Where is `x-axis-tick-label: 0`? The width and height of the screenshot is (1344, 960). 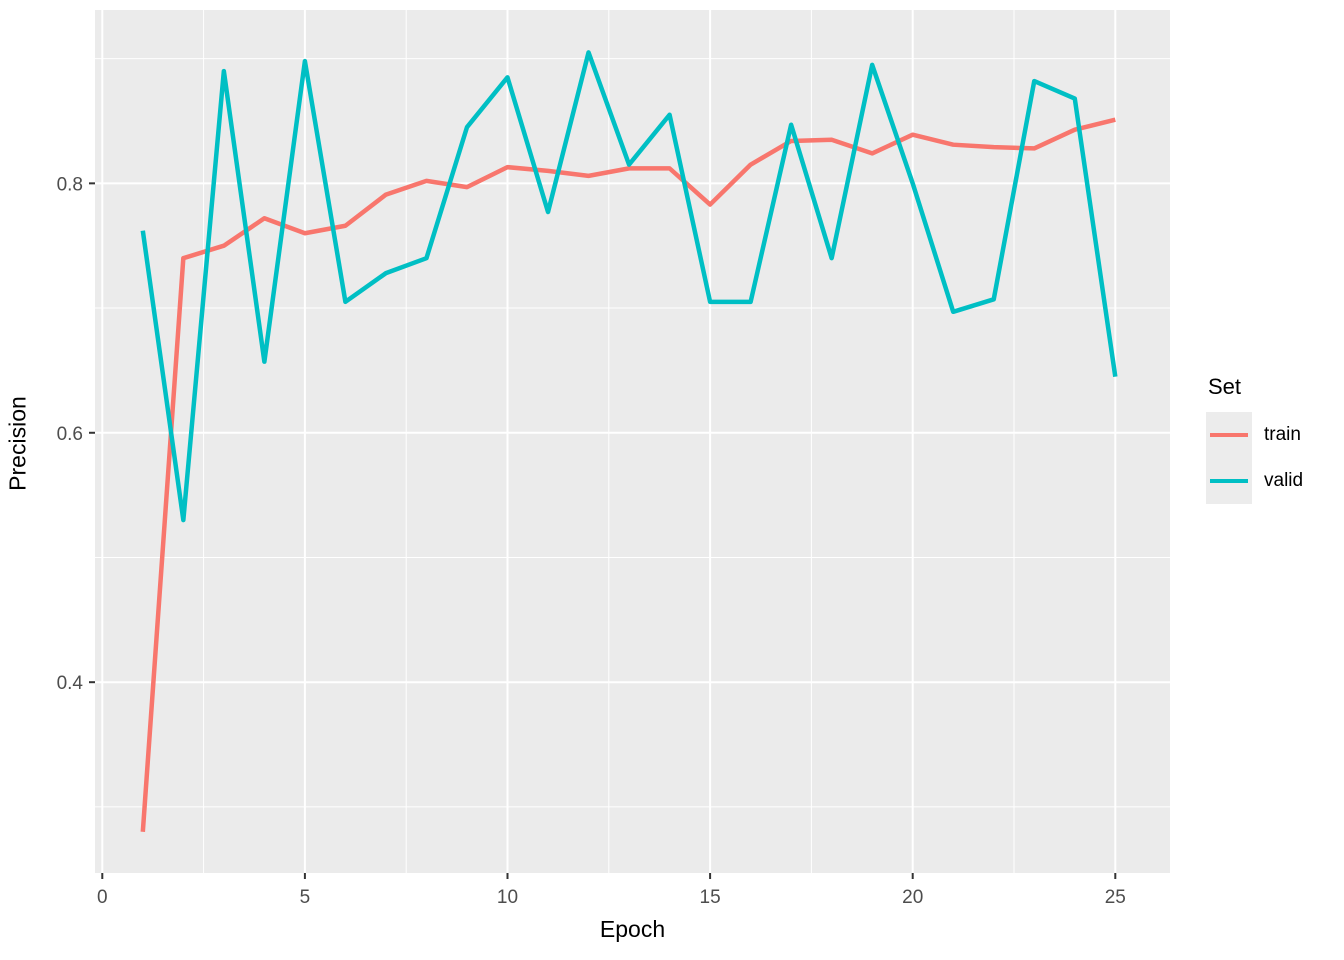
x-axis-tick-label: 0 is located at coordinates (102, 897).